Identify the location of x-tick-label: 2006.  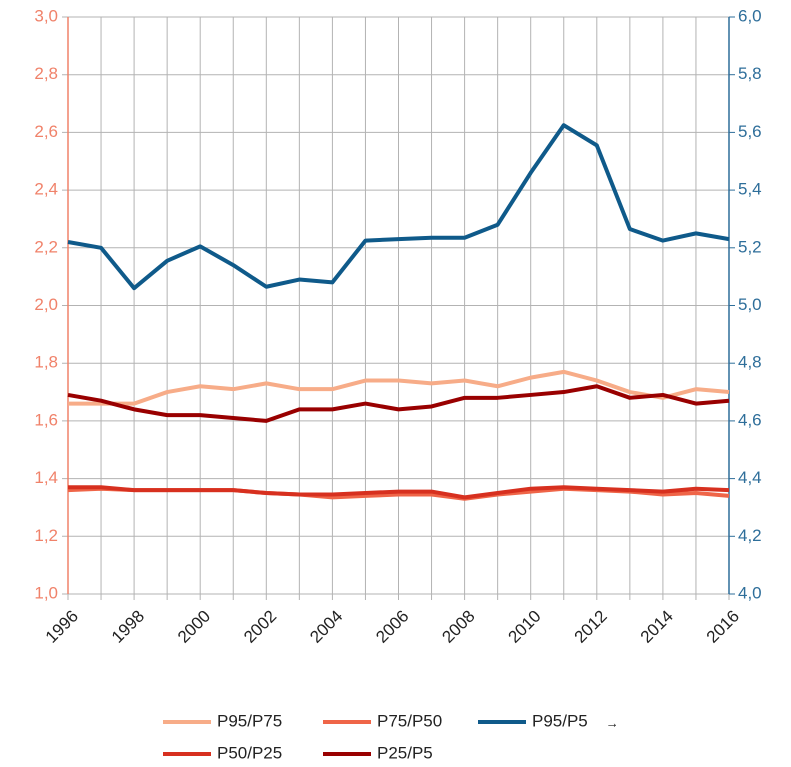
(392, 627).